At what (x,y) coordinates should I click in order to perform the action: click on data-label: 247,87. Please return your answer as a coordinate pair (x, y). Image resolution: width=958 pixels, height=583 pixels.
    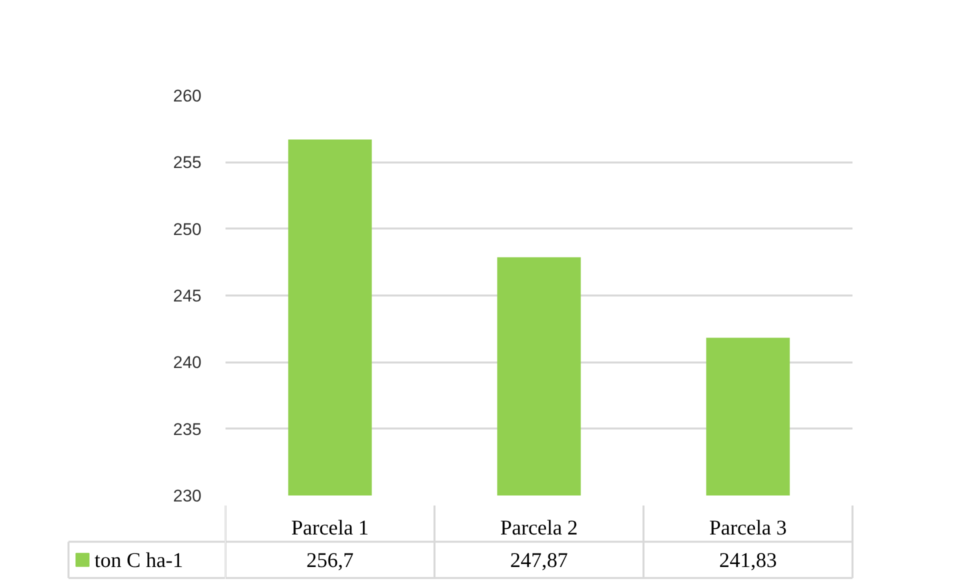
    Looking at the image, I should click on (539, 560).